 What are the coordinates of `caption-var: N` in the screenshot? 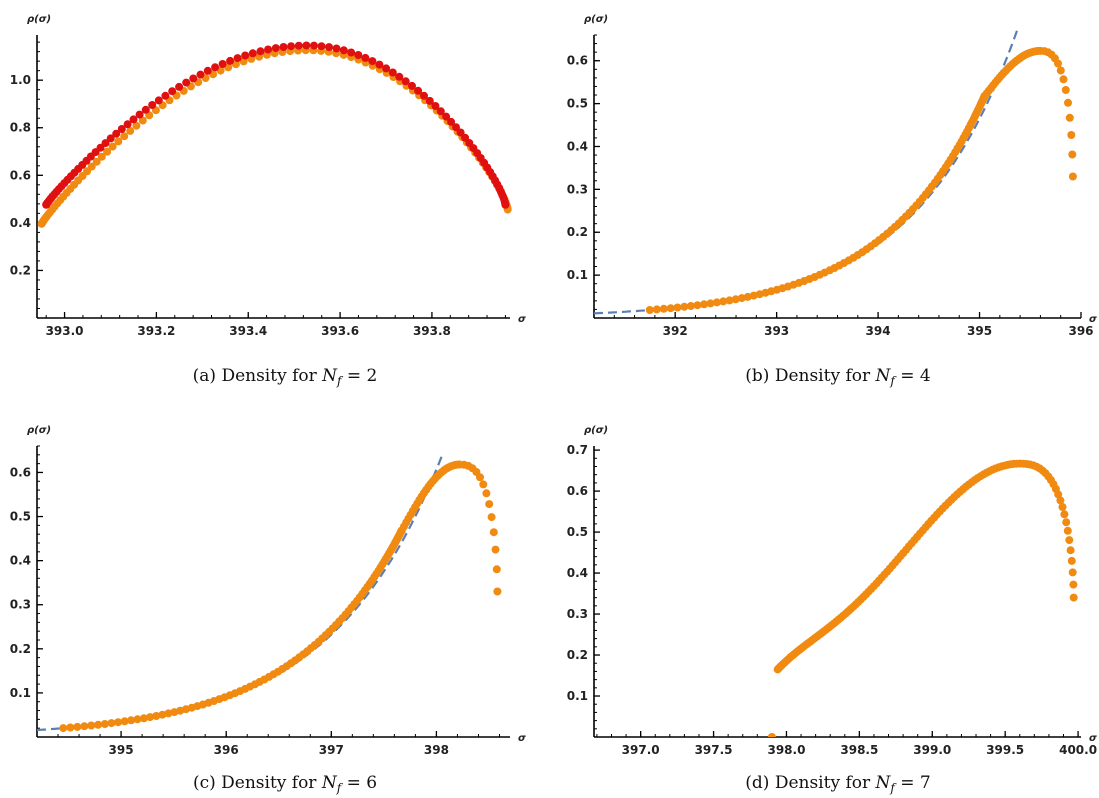 It's located at (883, 783).